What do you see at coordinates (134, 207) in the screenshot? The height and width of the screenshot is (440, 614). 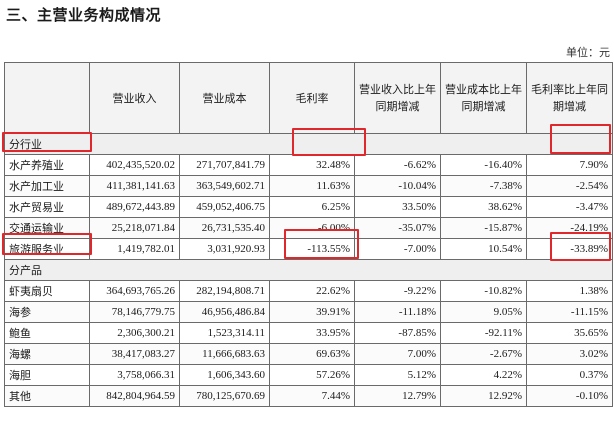 I see `table-cell: 489,672,443.89` at bounding box center [134, 207].